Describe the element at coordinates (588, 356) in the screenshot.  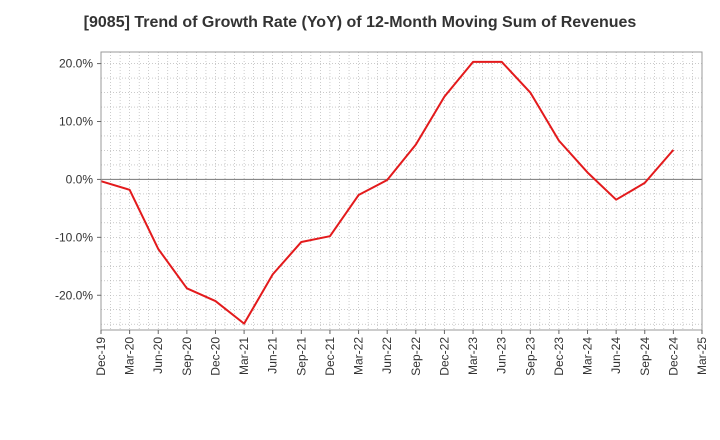
I see `x-tick-label: Mar-24` at that location.